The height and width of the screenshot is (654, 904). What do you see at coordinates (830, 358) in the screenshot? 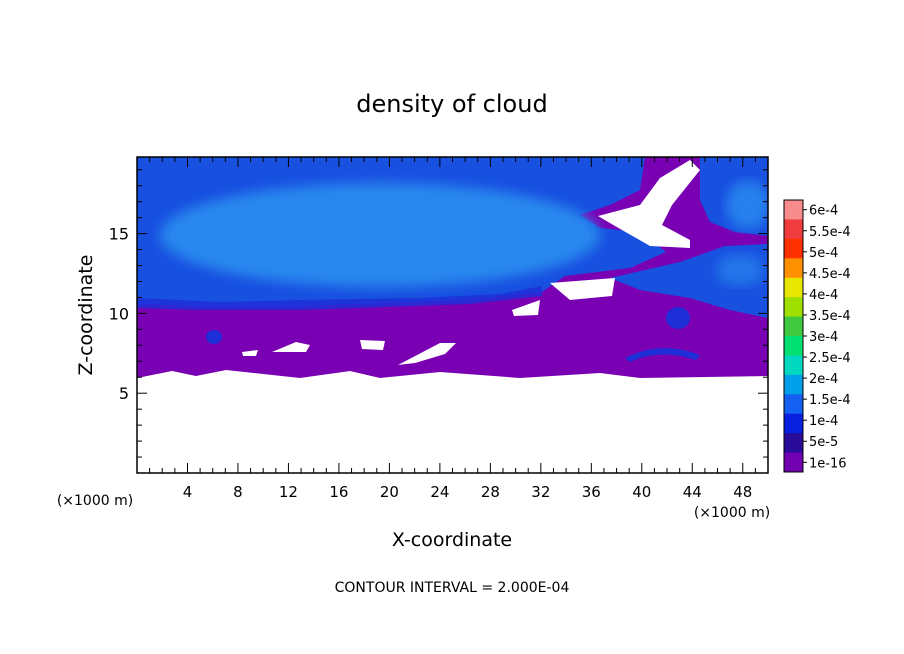
I see `colorbar-label: 2.5e-4` at bounding box center [830, 358].